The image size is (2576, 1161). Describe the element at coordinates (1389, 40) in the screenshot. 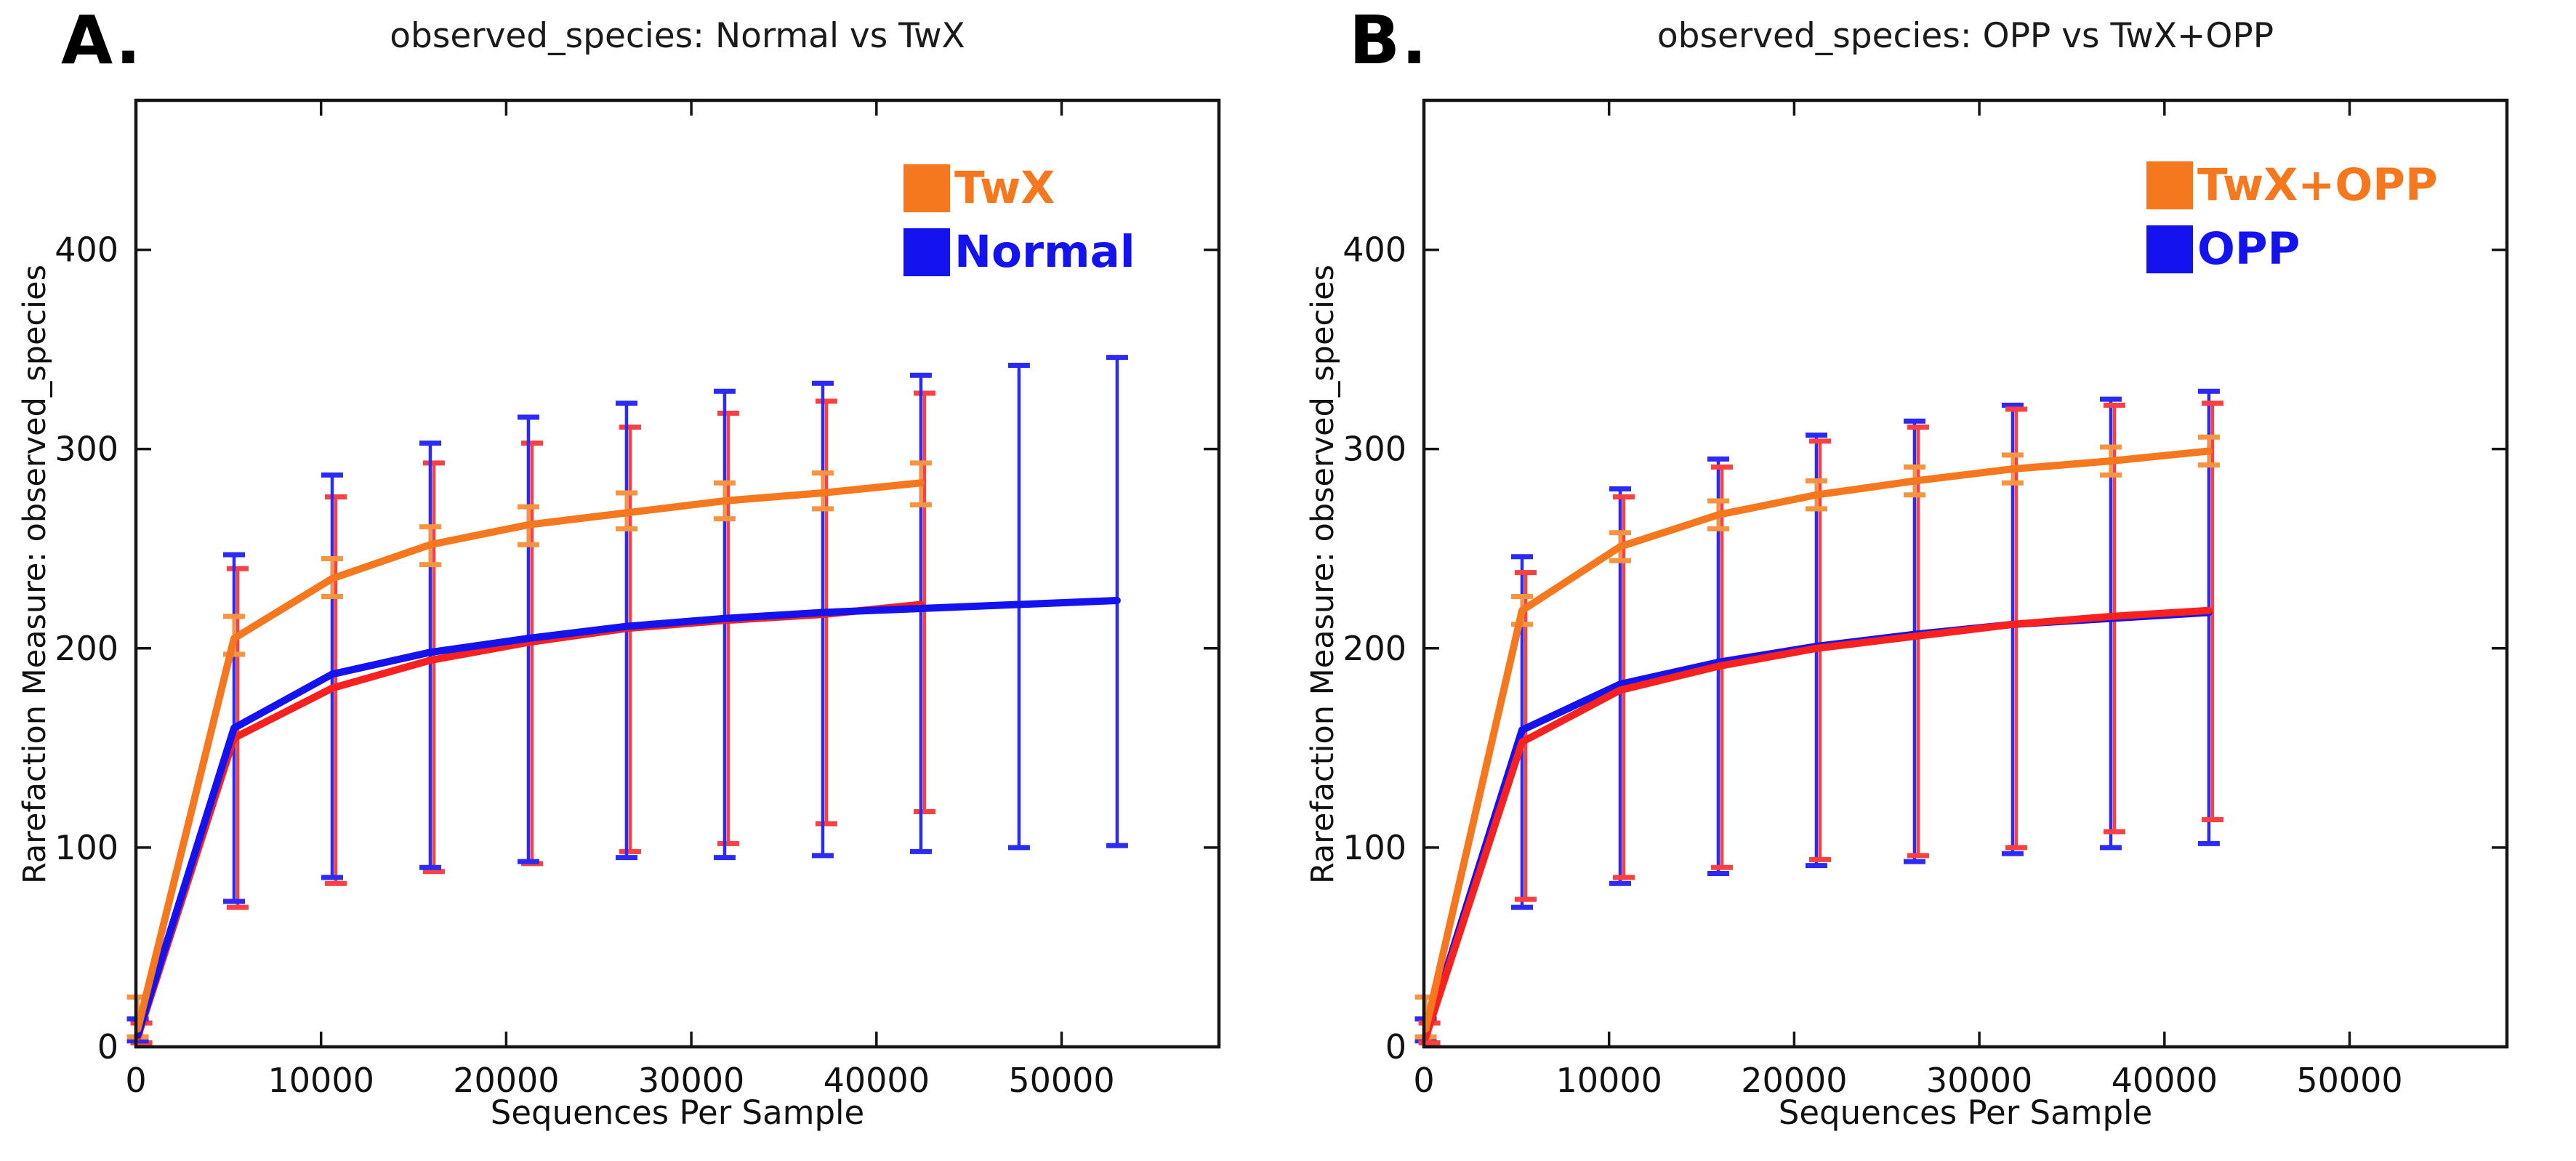

I see `panel-letter: B.` at that location.